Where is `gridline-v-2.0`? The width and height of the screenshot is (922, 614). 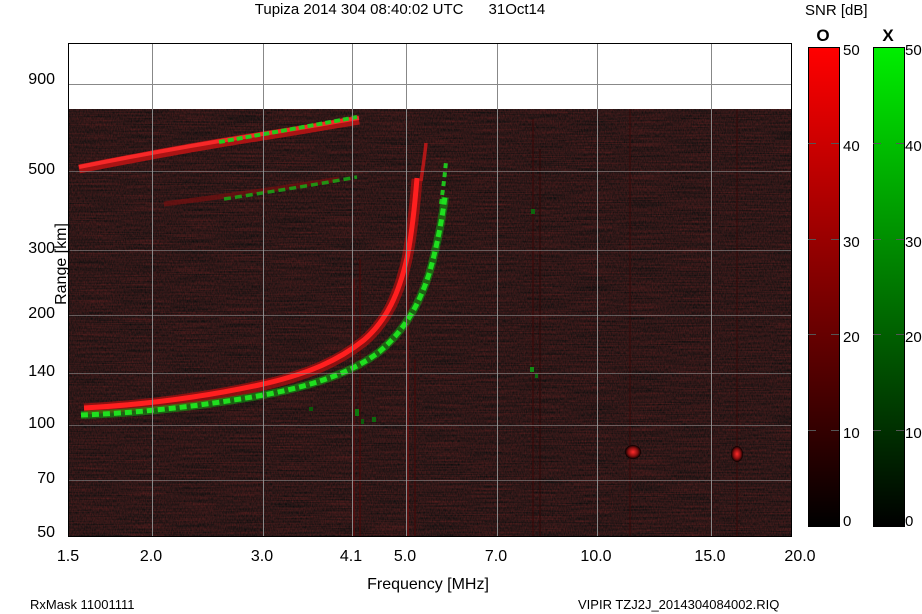 gridline-v-2.0 is located at coordinates (152, 290).